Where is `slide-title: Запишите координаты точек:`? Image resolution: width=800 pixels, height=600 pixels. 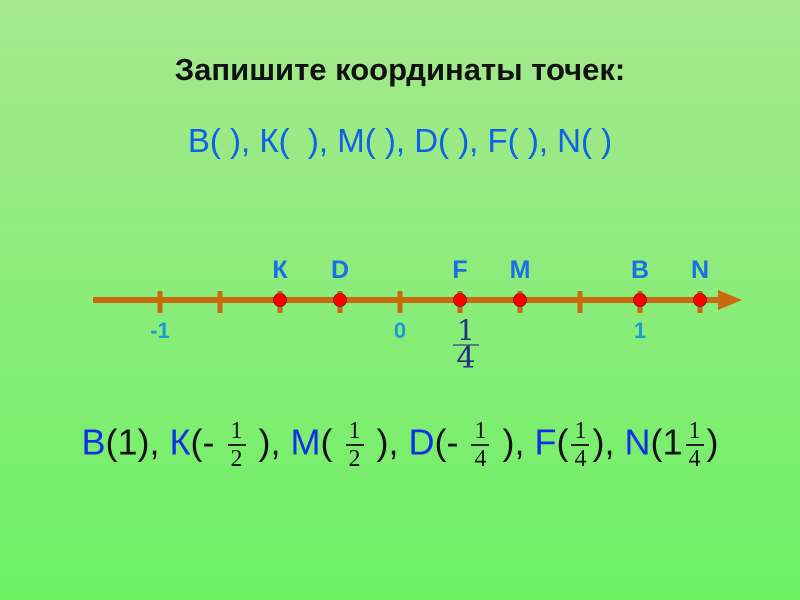 slide-title: Запишите координаты точек: is located at coordinates (400, 69).